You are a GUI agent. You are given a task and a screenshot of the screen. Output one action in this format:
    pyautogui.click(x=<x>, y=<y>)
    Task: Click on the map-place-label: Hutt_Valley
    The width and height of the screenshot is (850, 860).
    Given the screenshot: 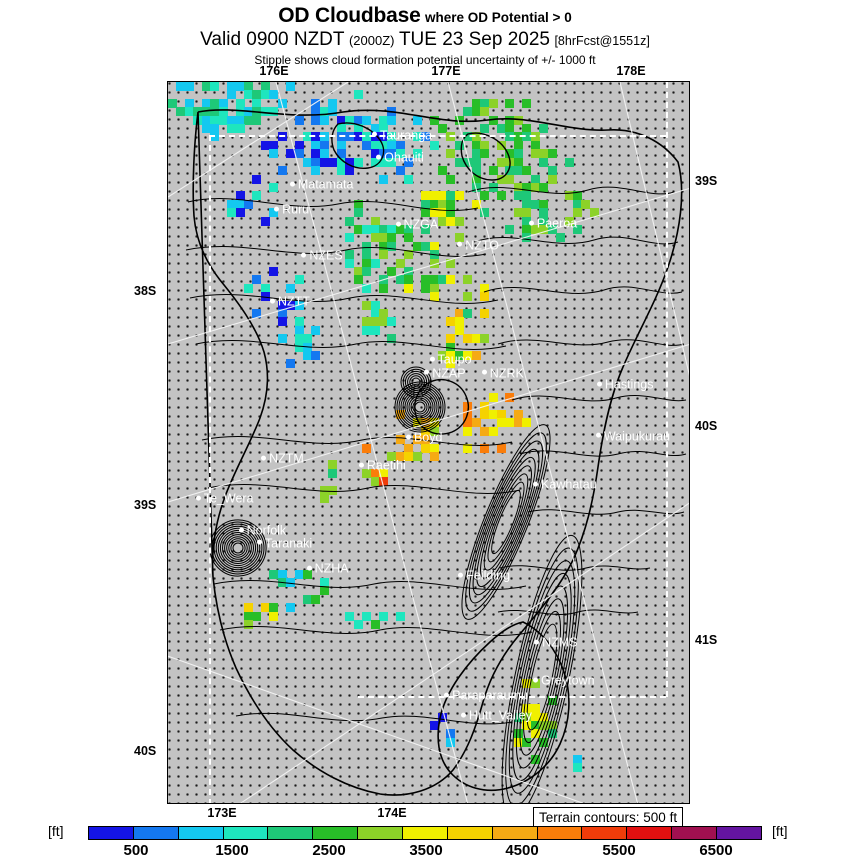 What is the action you would take?
    pyautogui.click(x=496, y=715)
    